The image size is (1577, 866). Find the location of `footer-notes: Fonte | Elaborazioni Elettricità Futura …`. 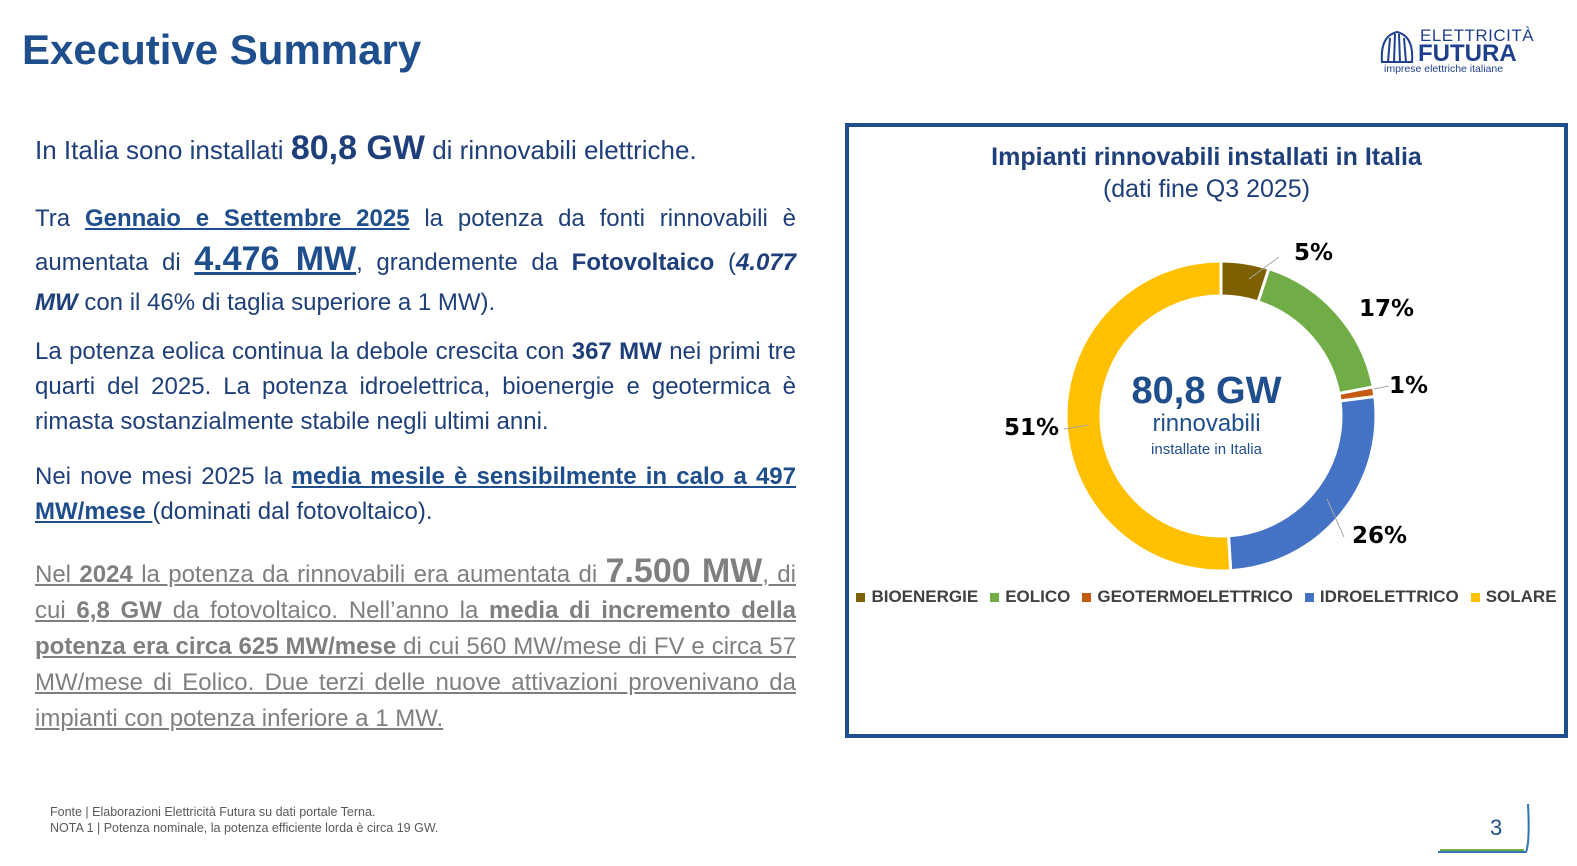

footer-notes: Fonte | Elaborazioni Elettricità Futura … is located at coordinates (244, 820).